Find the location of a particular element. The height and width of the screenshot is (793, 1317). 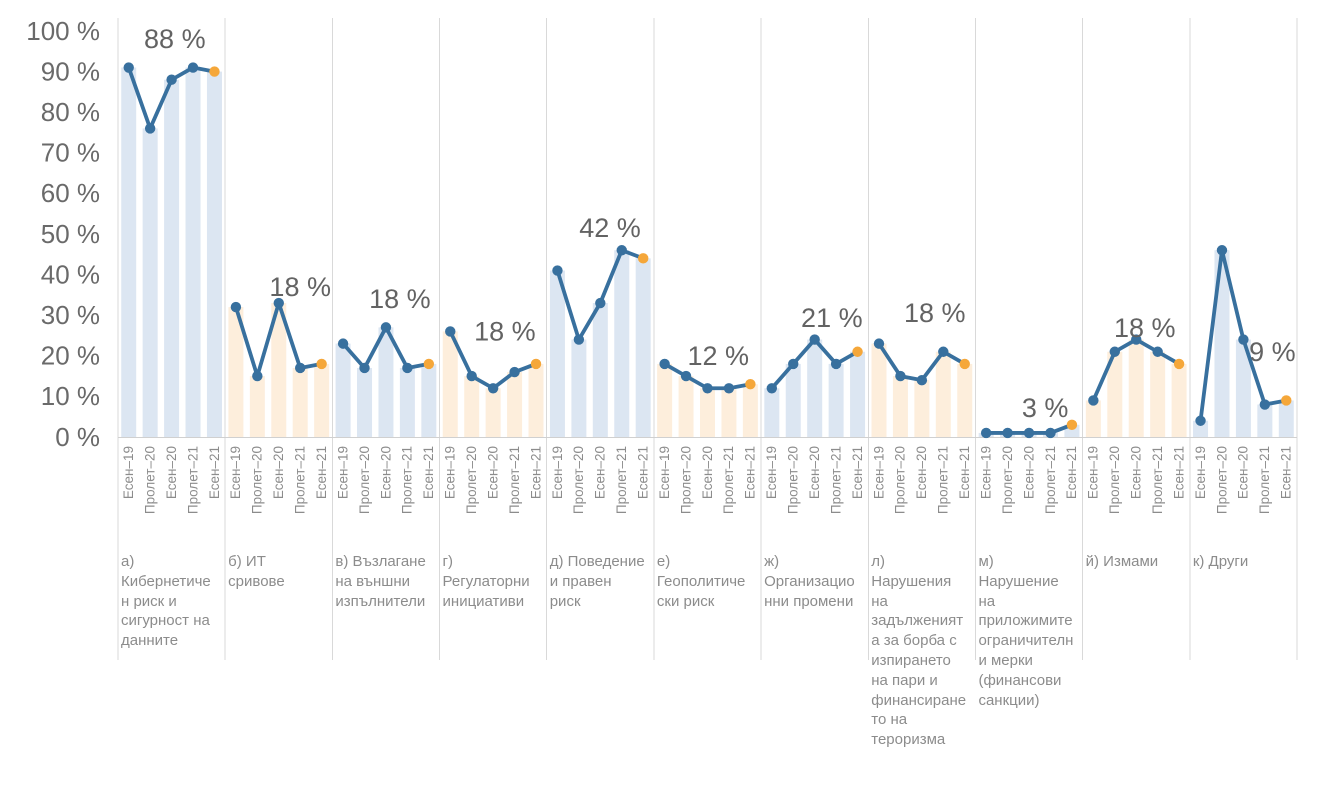

y-axis-tick-label: 70 % is located at coordinates (70, 153).